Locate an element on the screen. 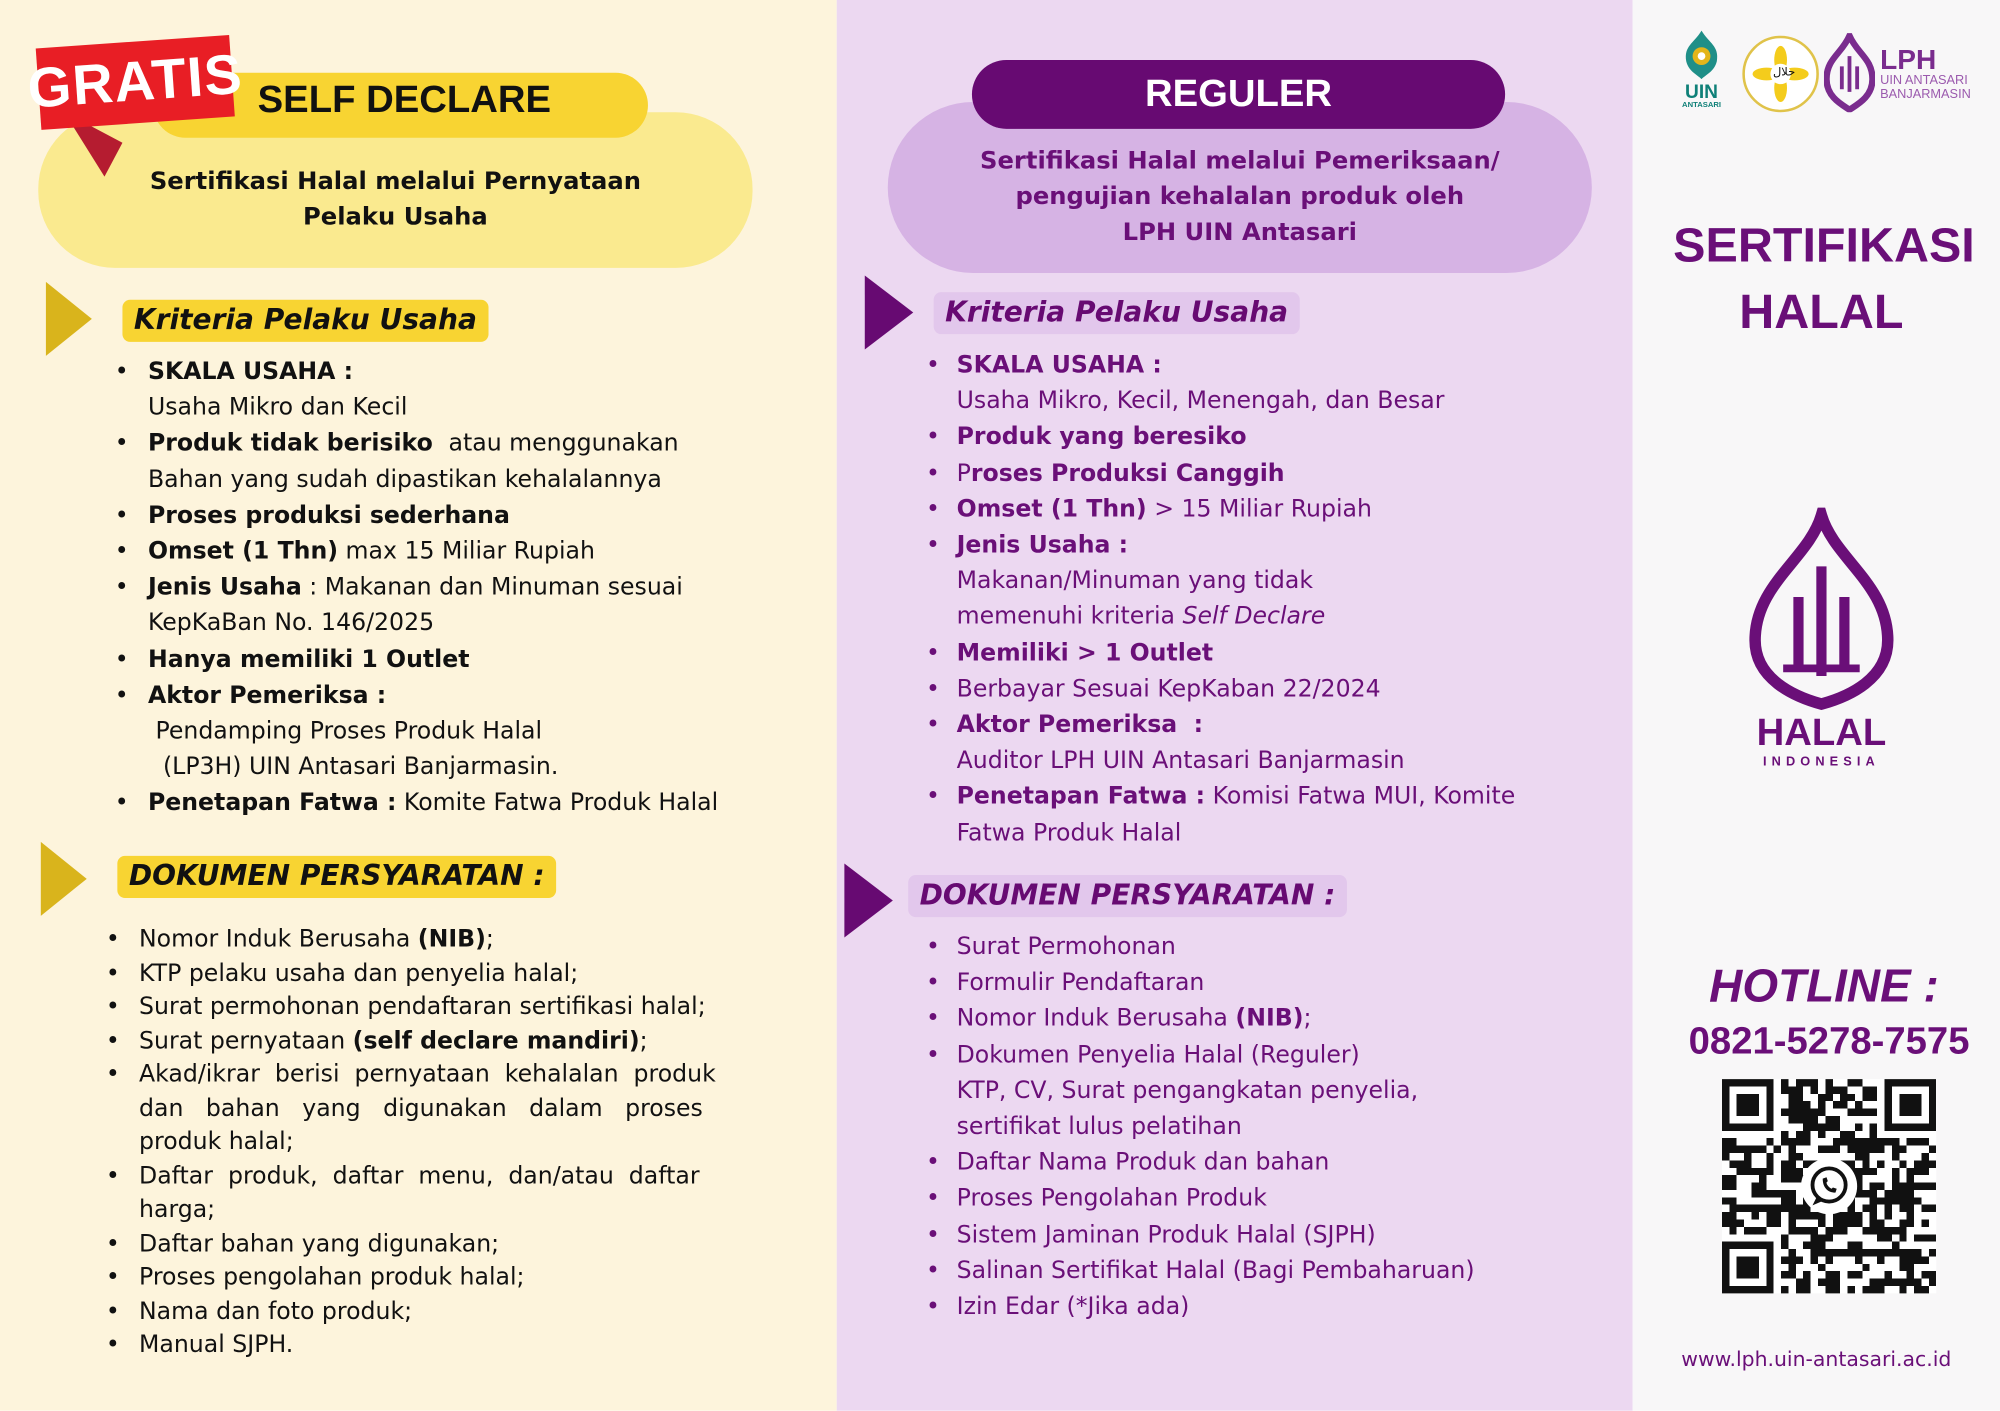  list-item: Nomor Induk Berusaha (NIB); is located at coordinates (411, 940).